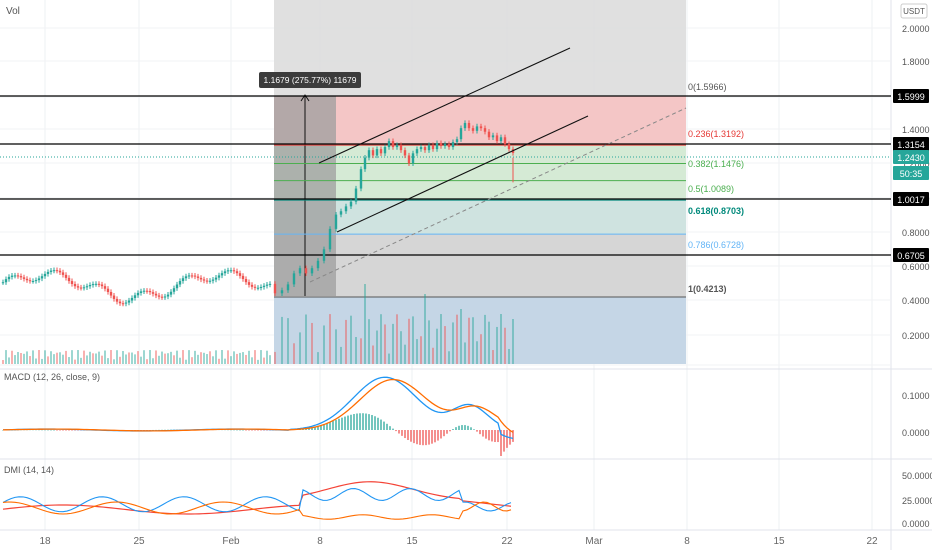 Image resolution: width=932 pixels, height=550 pixels. I want to click on price-tick-6: 0.6000, so click(916, 267).